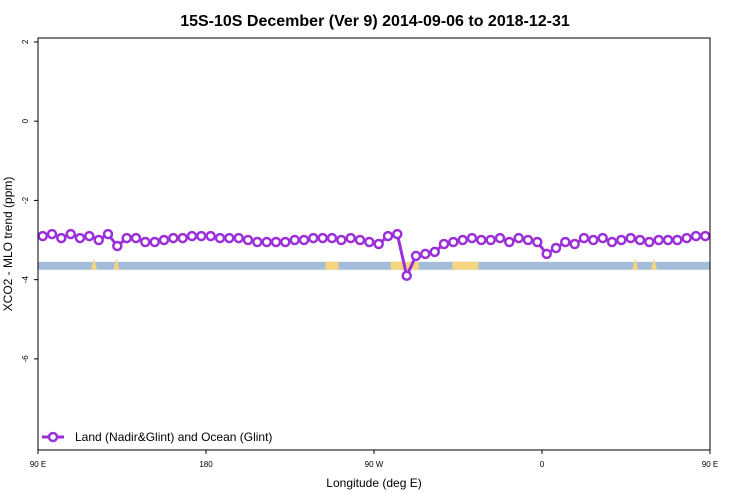 This screenshot has width=750, height=500. What do you see at coordinates (8, 244) in the screenshot?
I see `y-axis-label: XCO2 - MLO trend (ppm)` at bounding box center [8, 244].